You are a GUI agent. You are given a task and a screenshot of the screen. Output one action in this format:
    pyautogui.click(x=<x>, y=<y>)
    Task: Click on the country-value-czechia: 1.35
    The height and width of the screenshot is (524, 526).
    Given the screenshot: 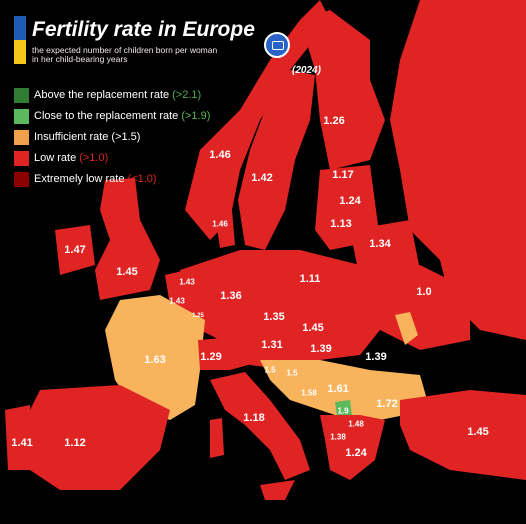 What is the action you would take?
    pyautogui.click(x=274, y=317)
    